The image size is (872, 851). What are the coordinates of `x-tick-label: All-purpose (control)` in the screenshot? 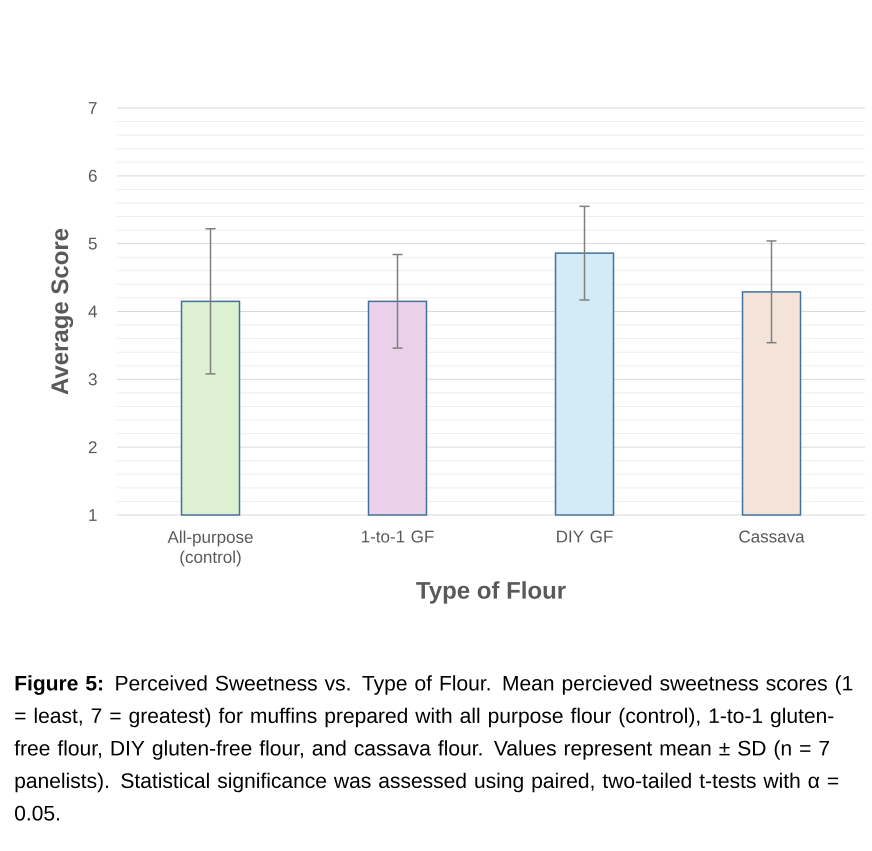 It's located at (210, 548).